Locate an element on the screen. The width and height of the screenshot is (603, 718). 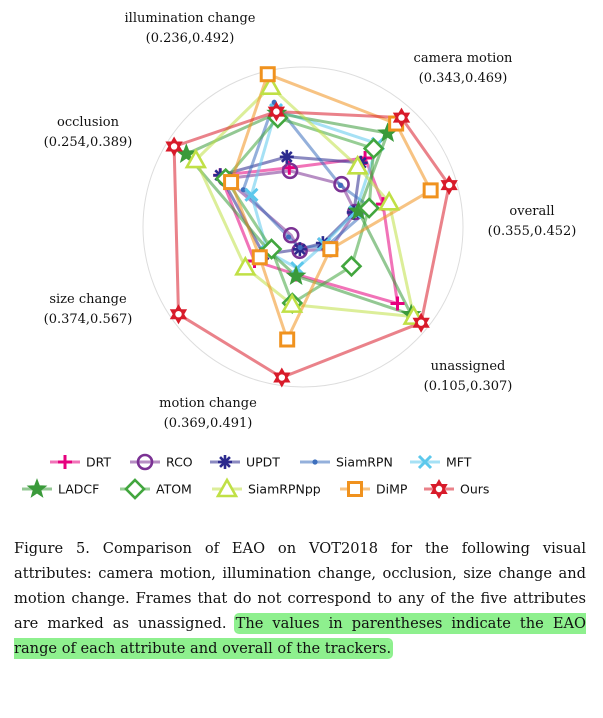
point-ours-camera-motion is located at coordinates (401, 117).